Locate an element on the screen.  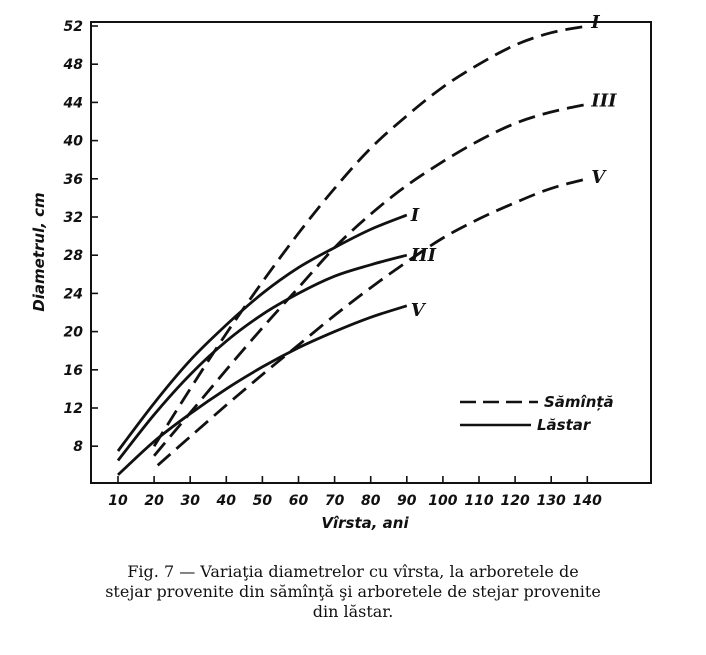
y-tick-label: 16 is located at coordinates (74, 371).